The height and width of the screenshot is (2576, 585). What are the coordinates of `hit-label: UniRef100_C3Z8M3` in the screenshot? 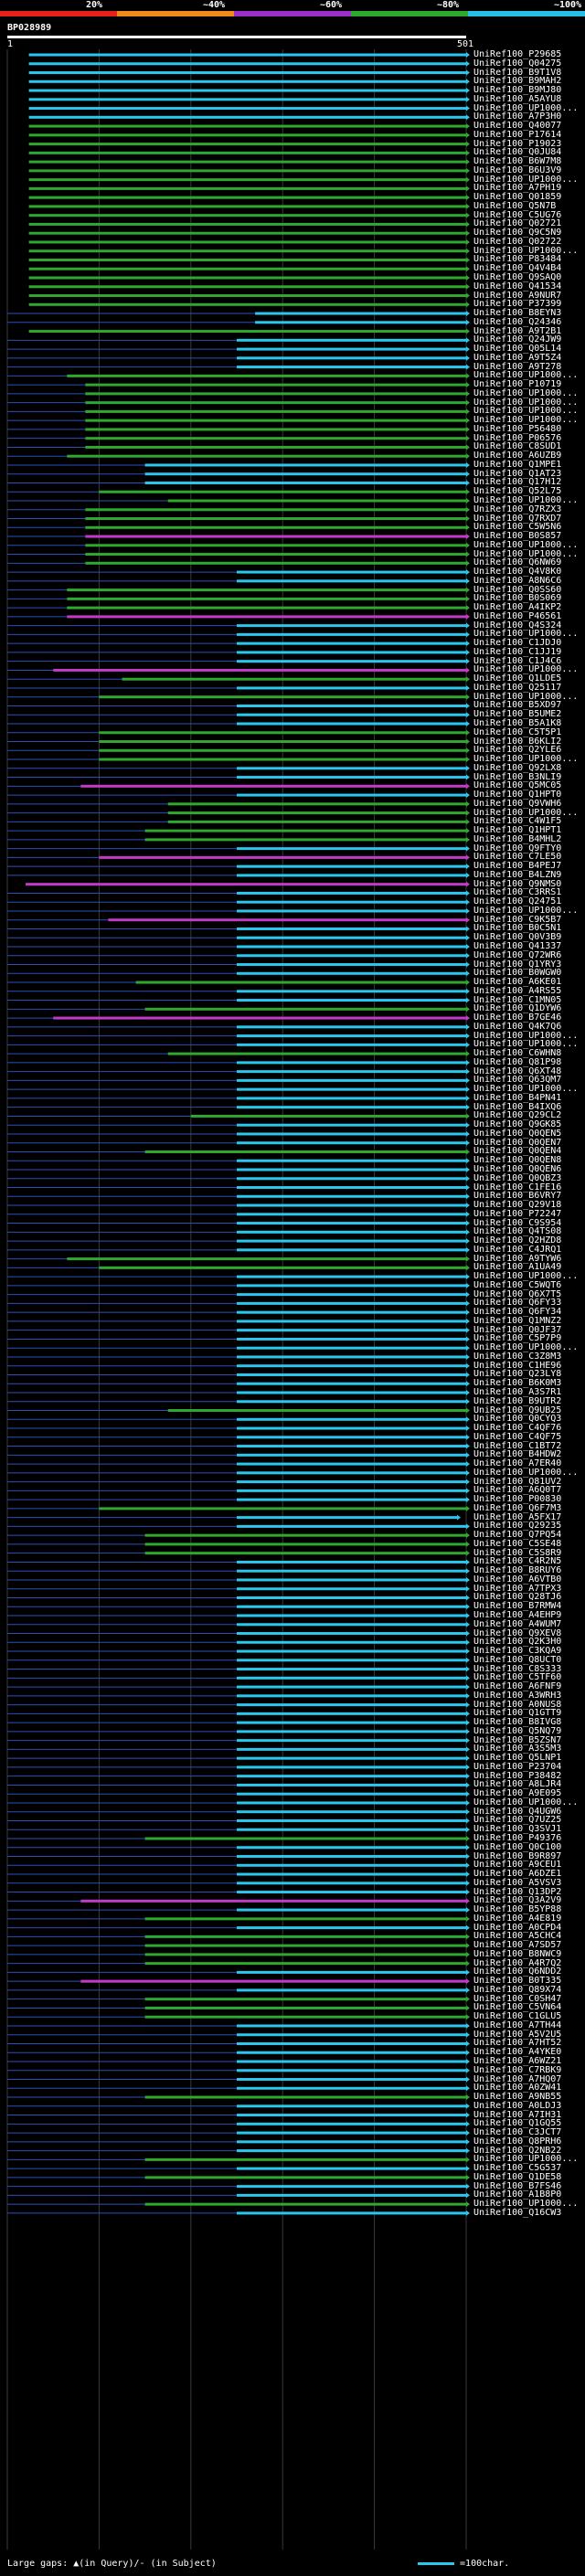 It's located at (517, 1356).